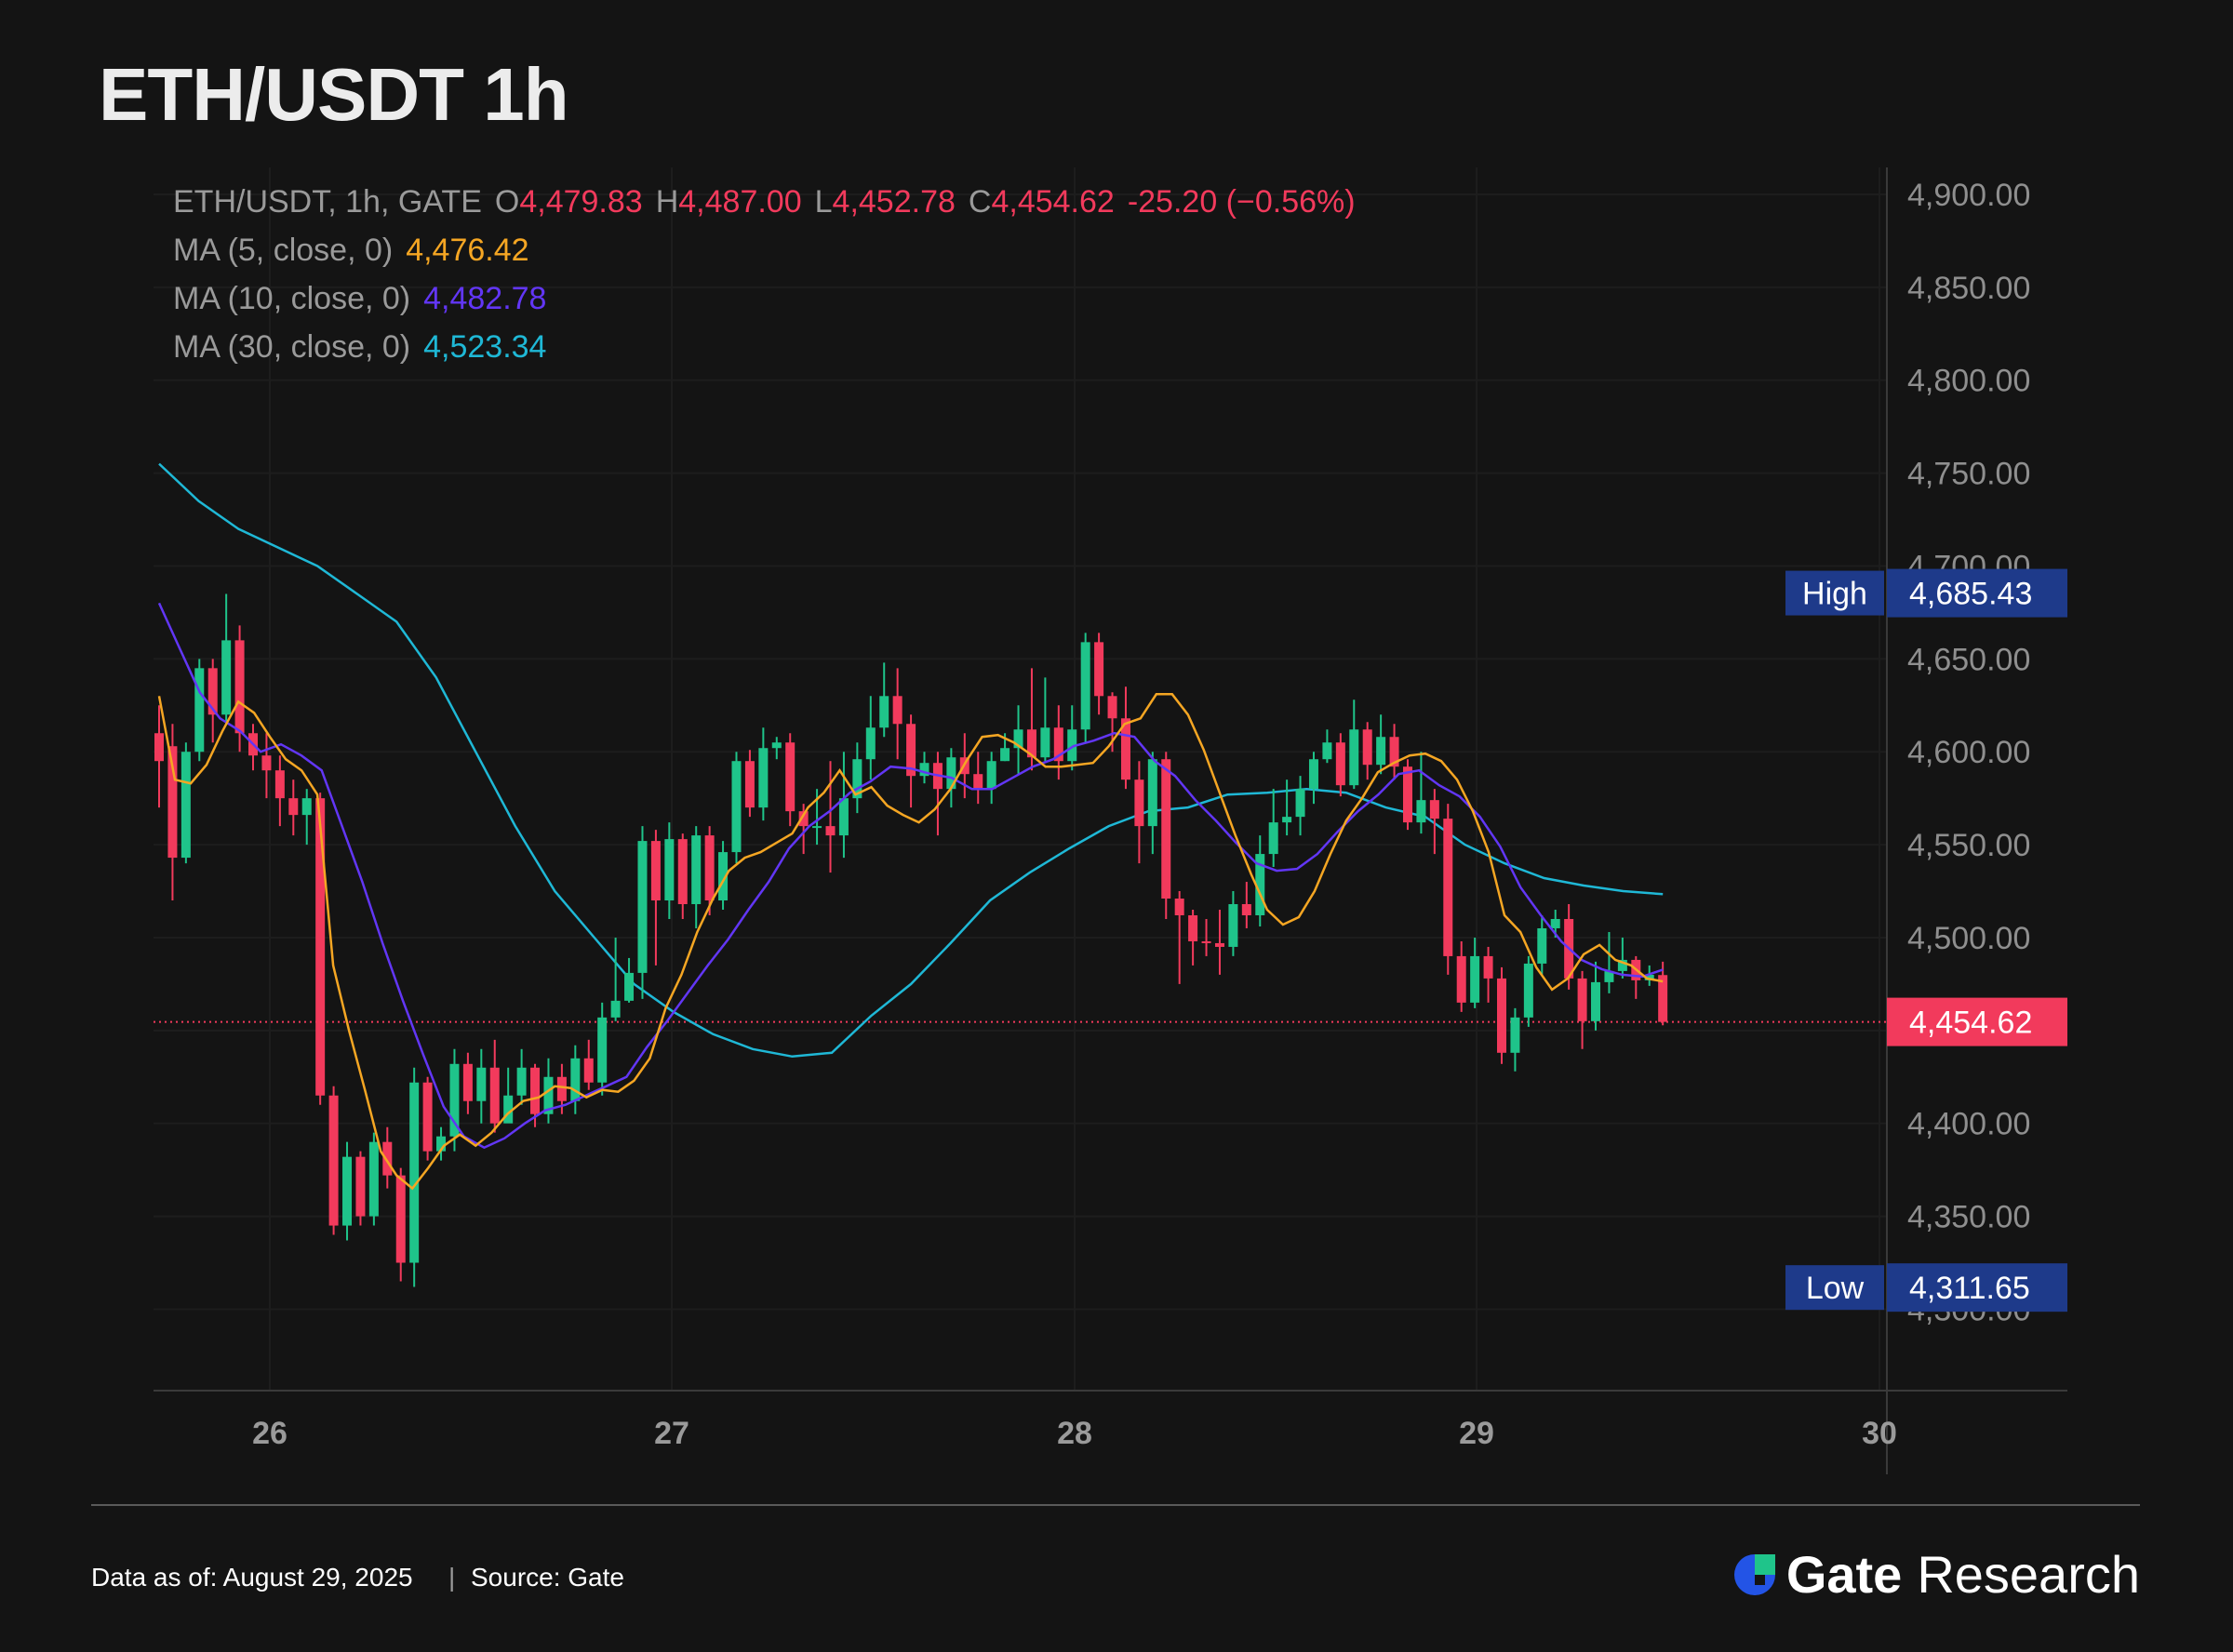 The width and height of the screenshot is (2233, 1652). I want to click on ma30-legend-value: 4,523.34, so click(485, 347).